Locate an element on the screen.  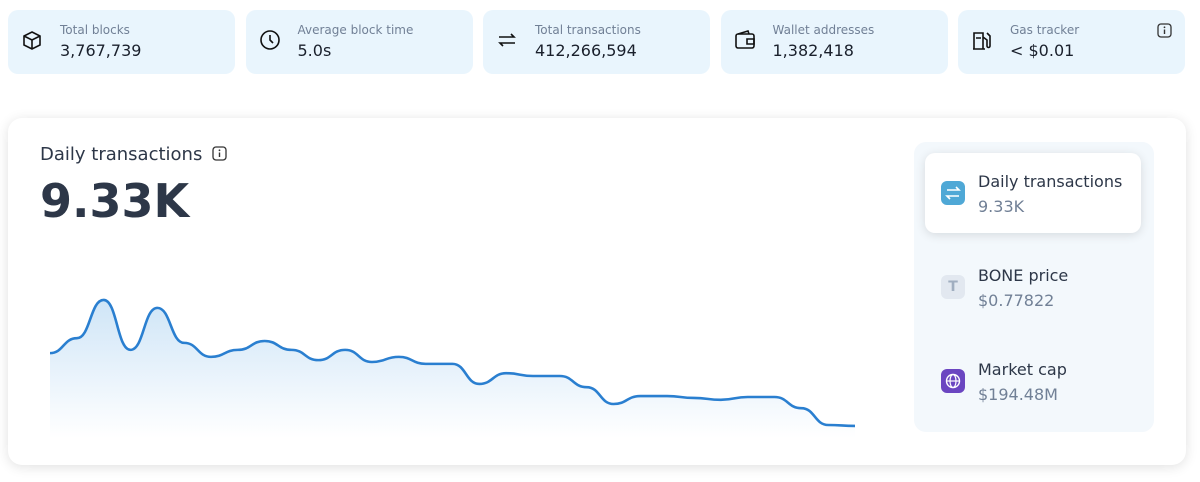
metric-value: $0.77822 is located at coordinates (1016, 300).